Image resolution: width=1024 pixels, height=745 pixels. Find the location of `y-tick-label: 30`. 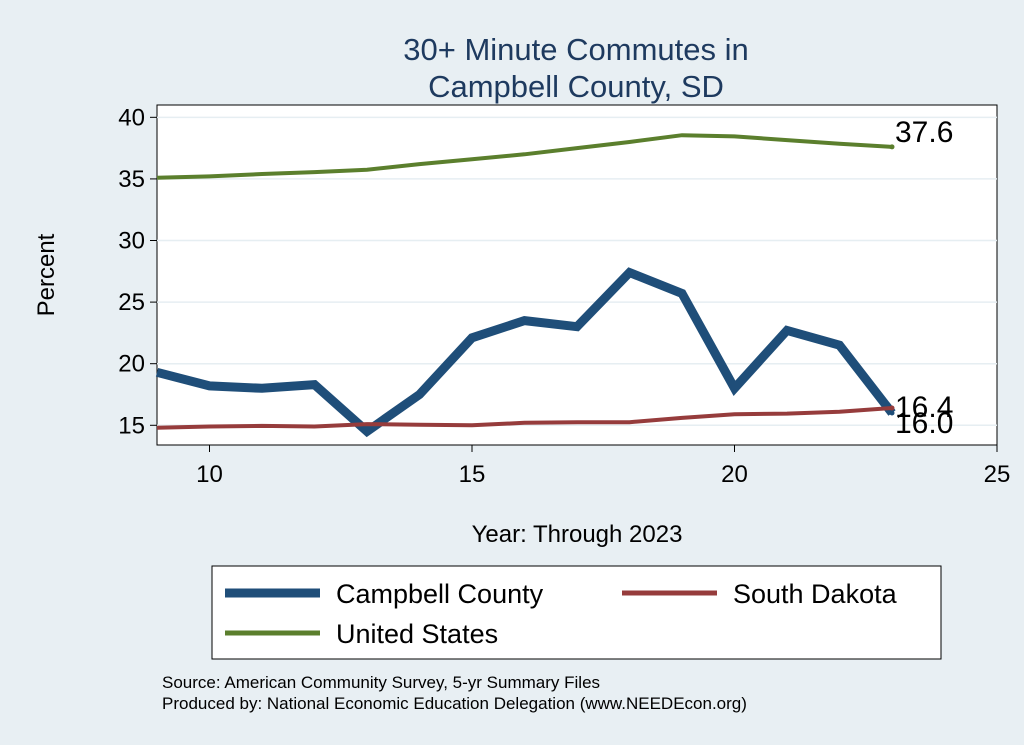

y-tick-label: 30 is located at coordinates (131, 241).